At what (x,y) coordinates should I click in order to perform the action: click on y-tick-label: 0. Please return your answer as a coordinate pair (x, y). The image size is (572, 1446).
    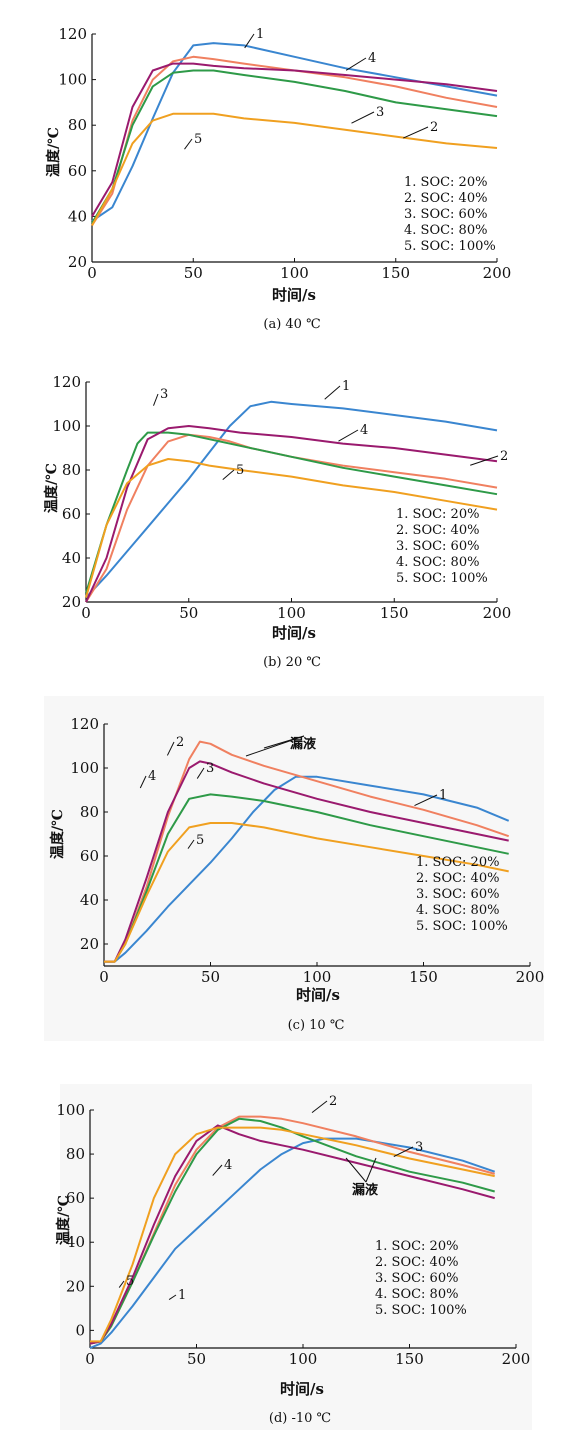
    Looking at the image, I should click on (80, 1330).